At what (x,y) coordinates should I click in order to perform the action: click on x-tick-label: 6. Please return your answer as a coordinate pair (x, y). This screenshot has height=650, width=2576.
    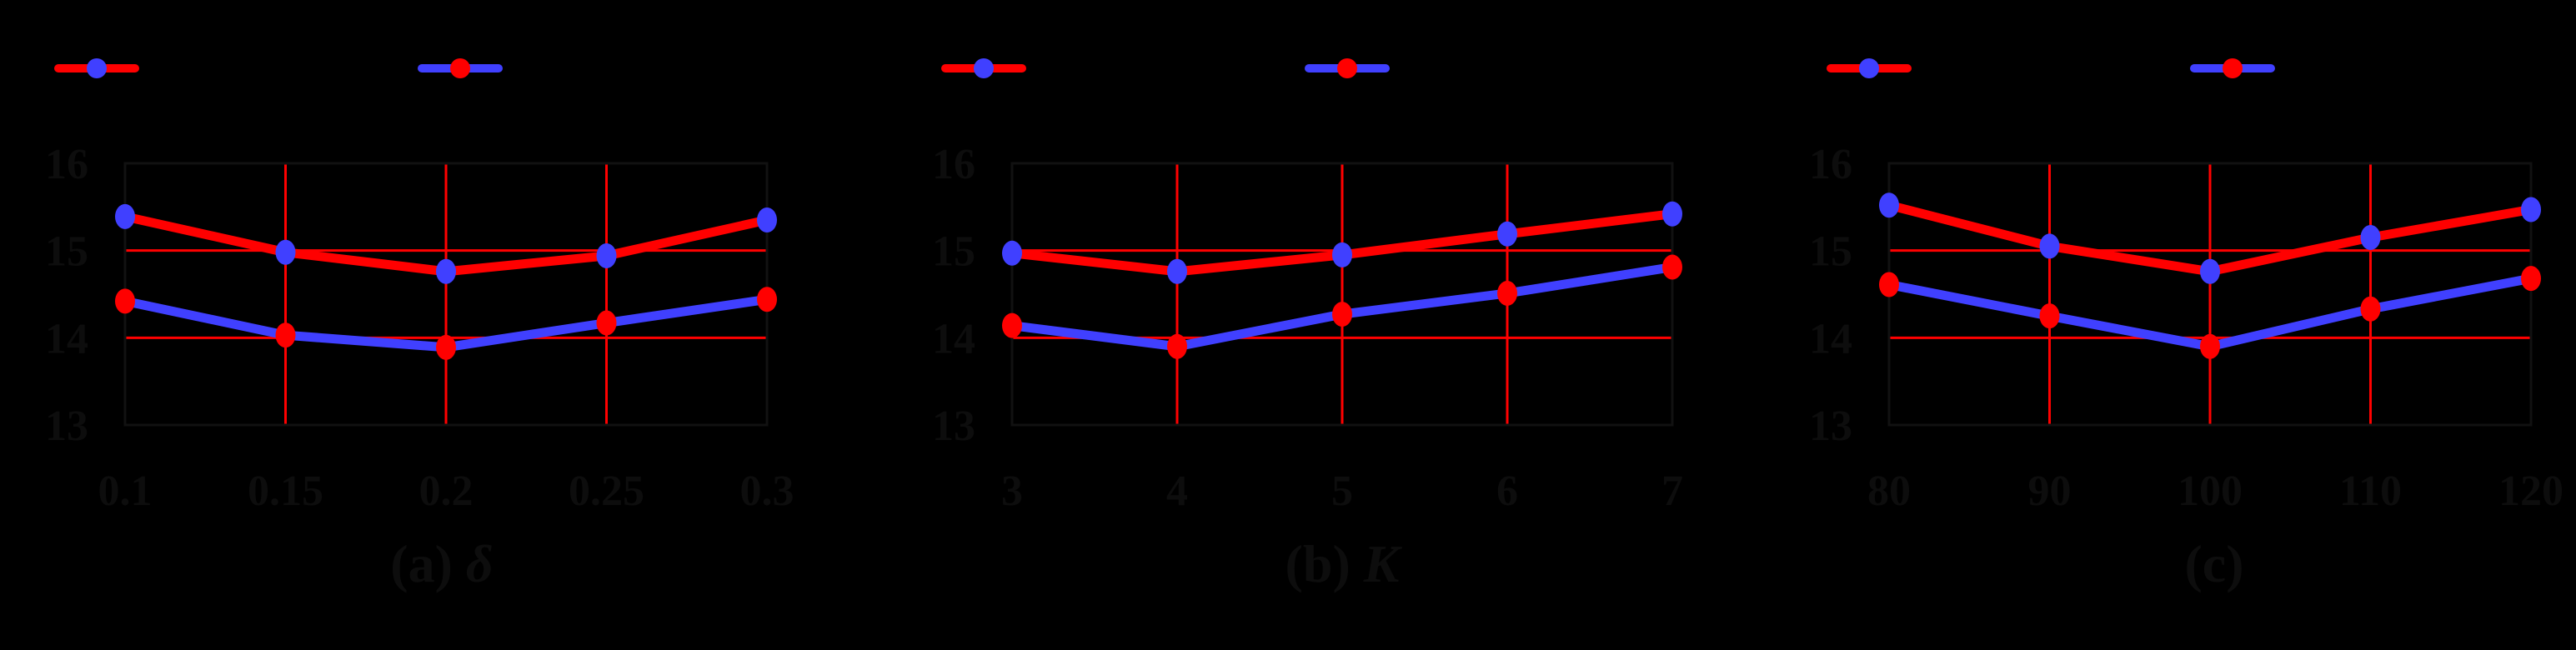
    Looking at the image, I should click on (1507, 491).